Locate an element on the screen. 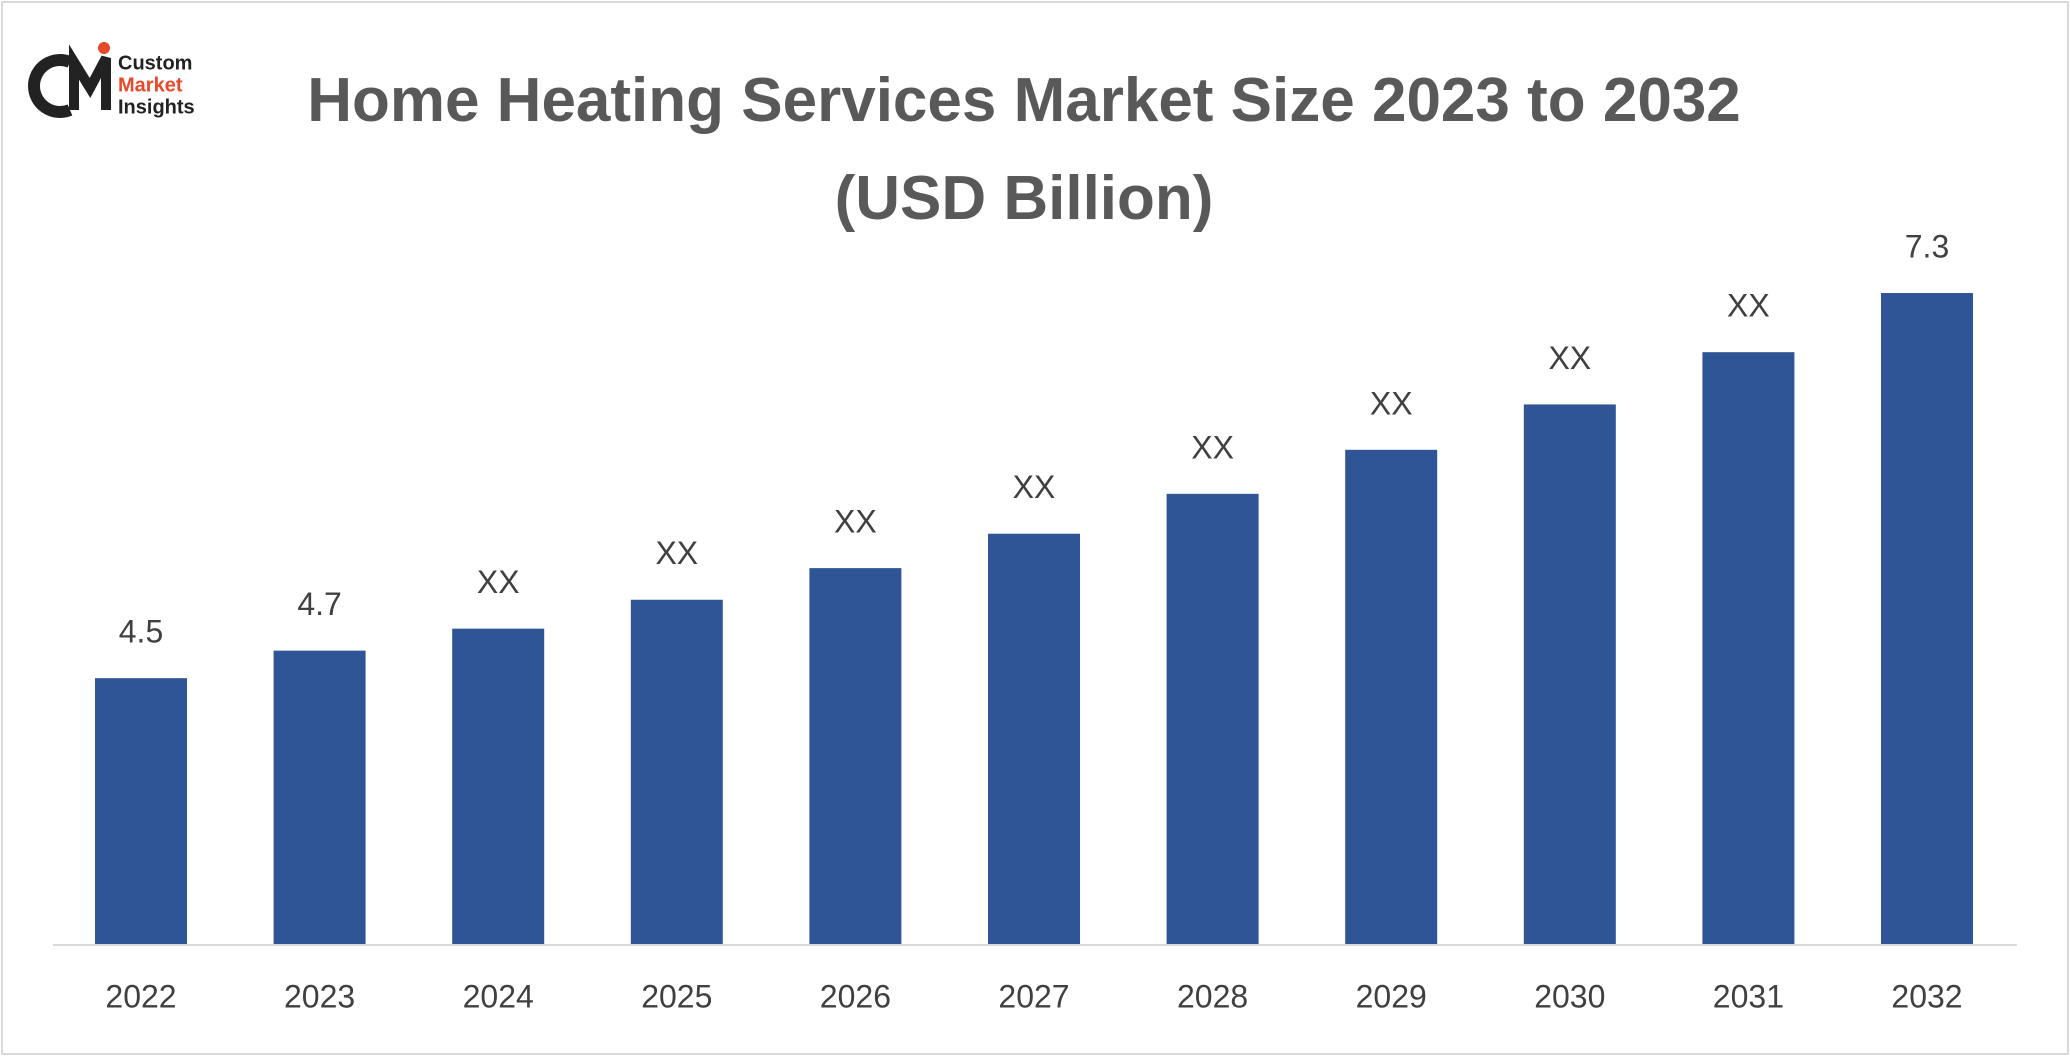  data-label: 4.7 is located at coordinates (319, 604).